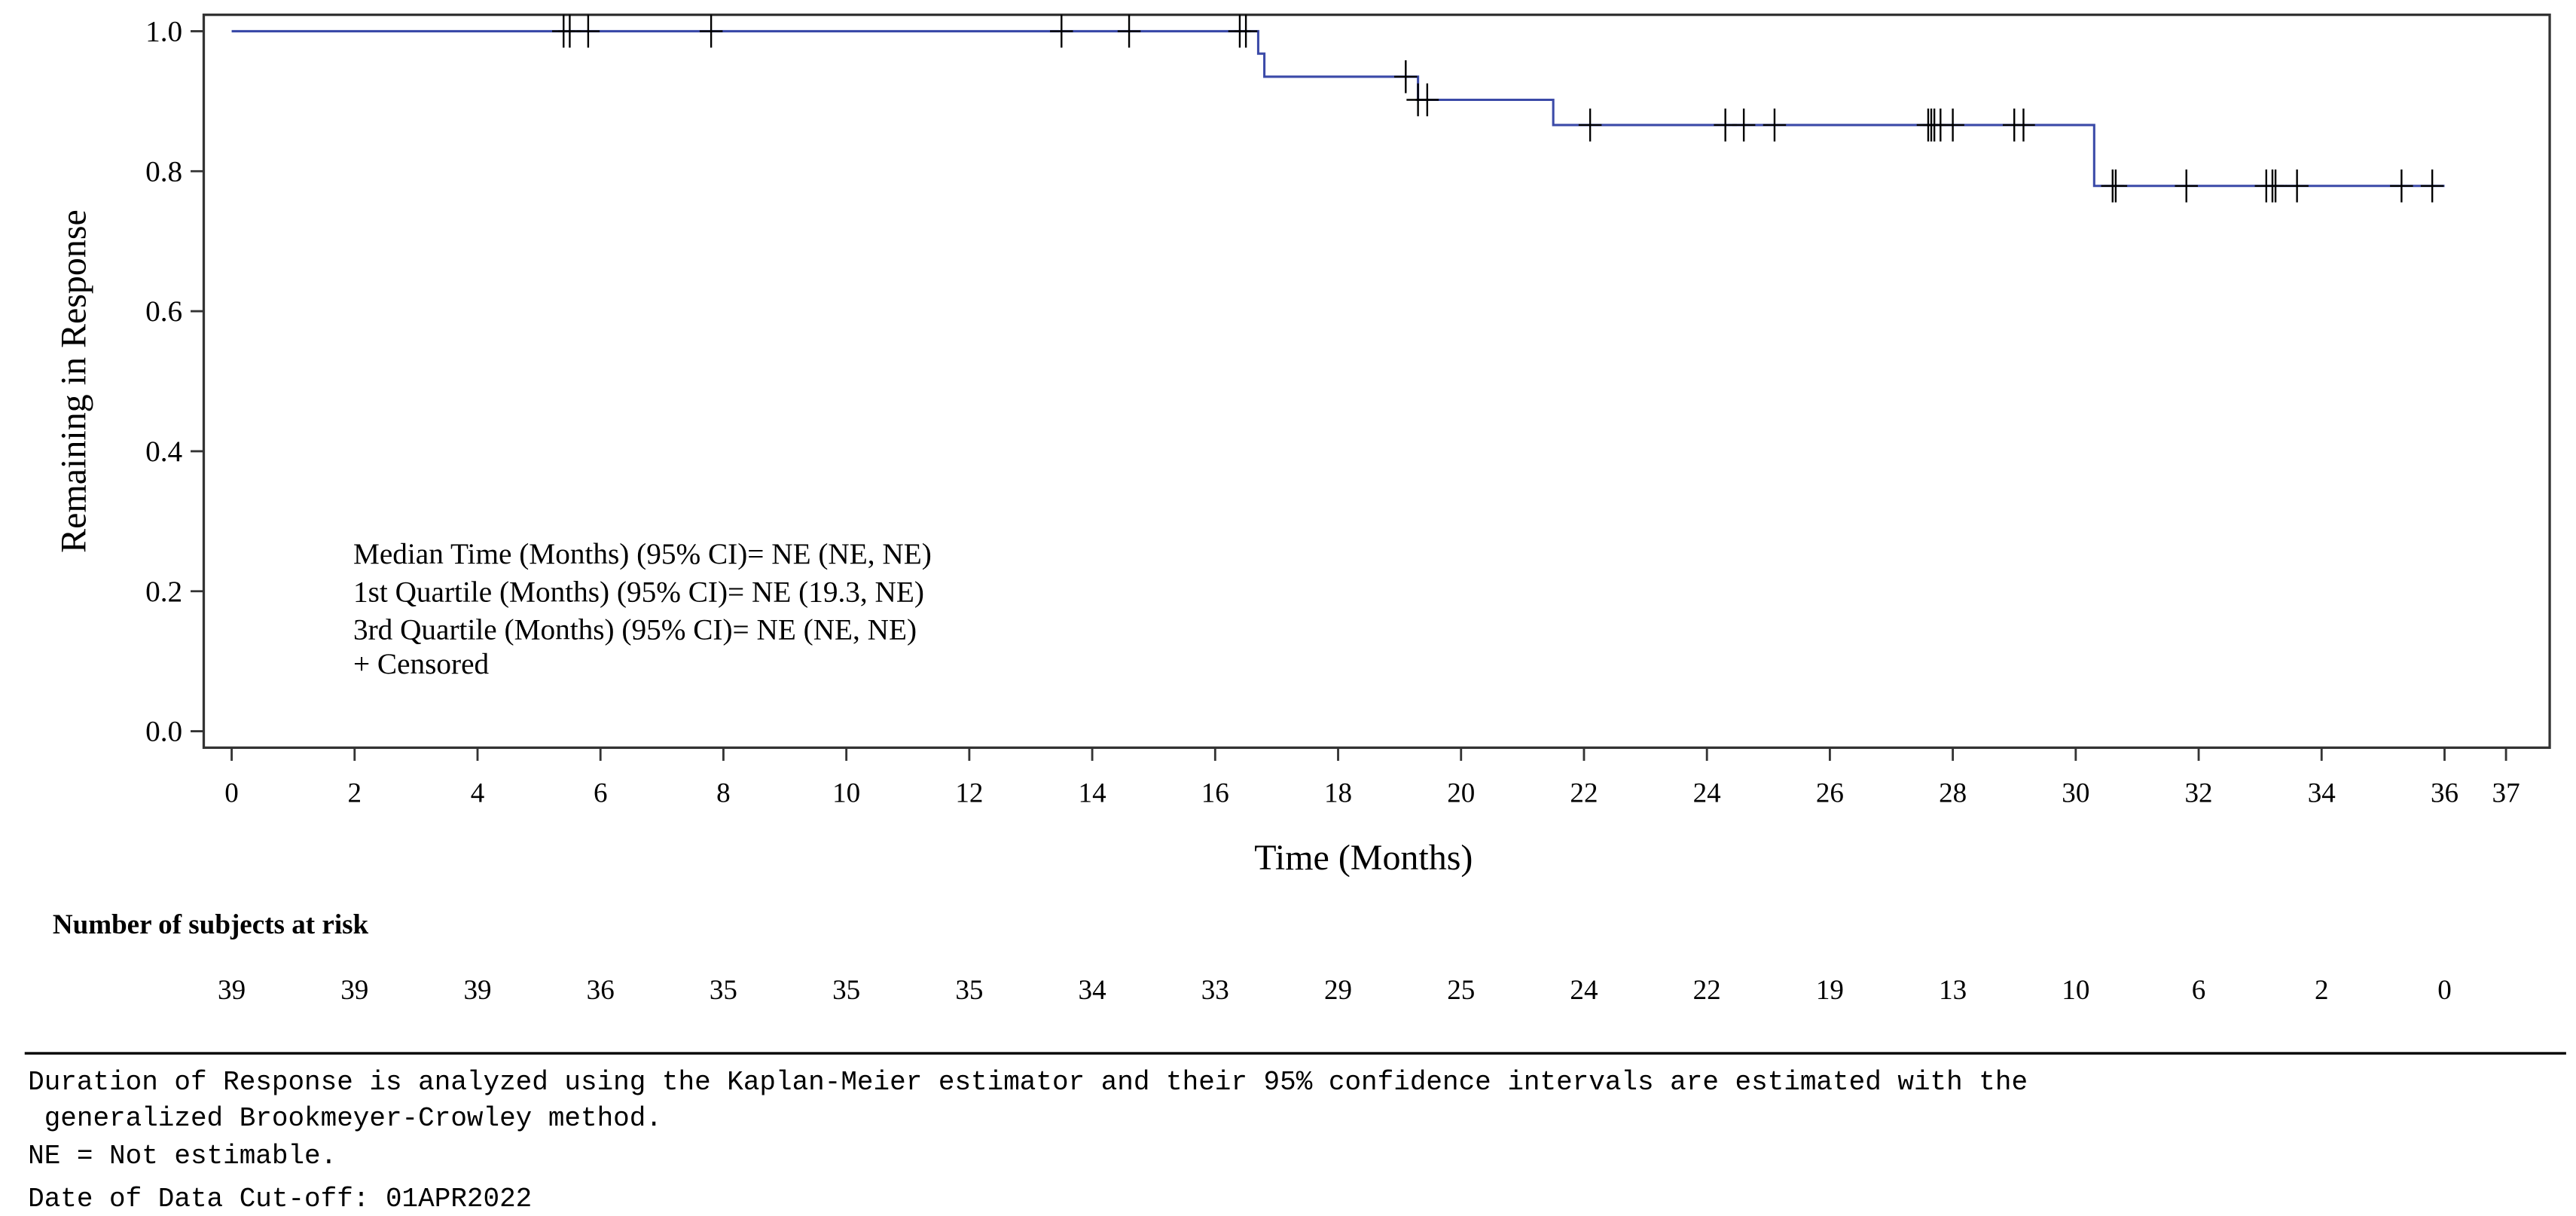 The width and height of the screenshot is (2576, 1216). I want to click on x-tick-label: 22, so click(1584, 793).